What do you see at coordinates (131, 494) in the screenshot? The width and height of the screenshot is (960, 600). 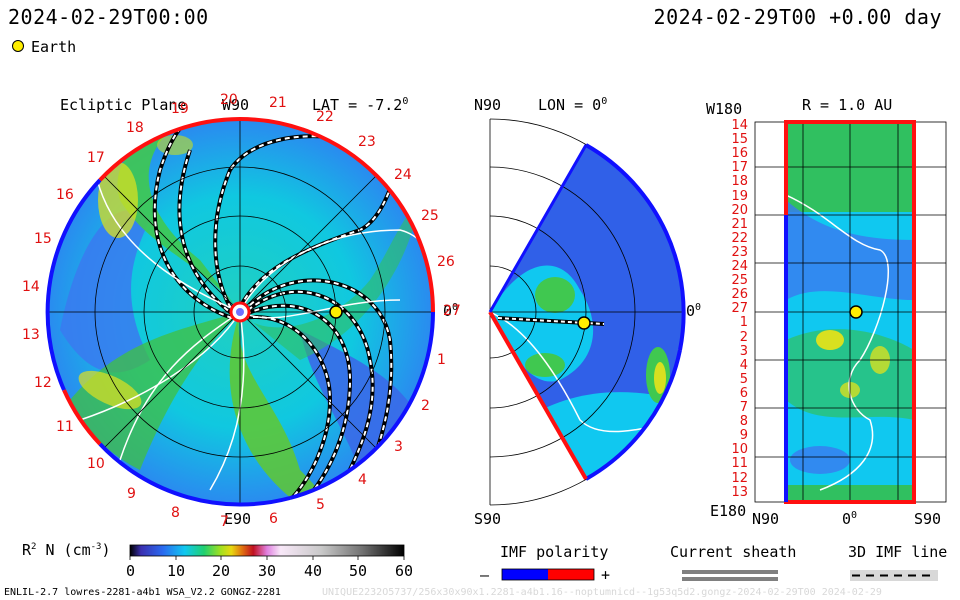 I see `carrington-label: 9` at bounding box center [131, 494].